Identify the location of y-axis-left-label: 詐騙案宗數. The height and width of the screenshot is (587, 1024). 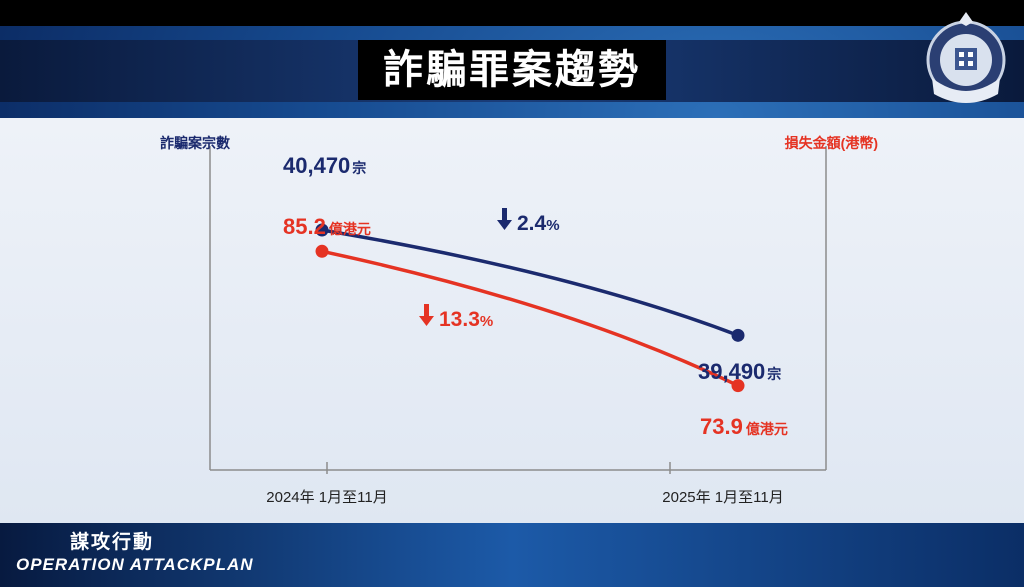
(195, 143).